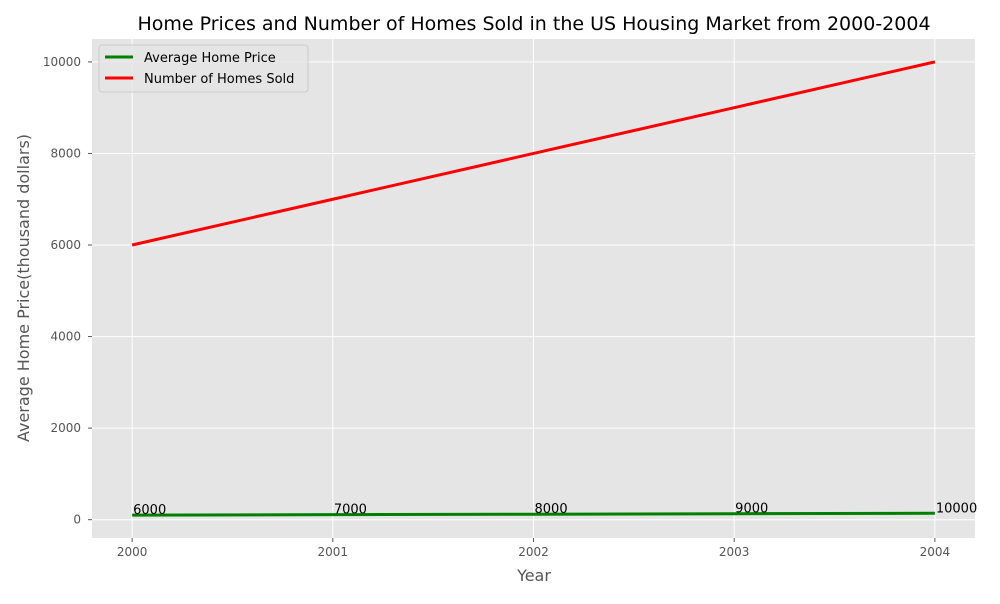 Image resolution: width=1000 pixels, height=604 pixels. I want to click on data-annotation: 9000, so click(751, 509).